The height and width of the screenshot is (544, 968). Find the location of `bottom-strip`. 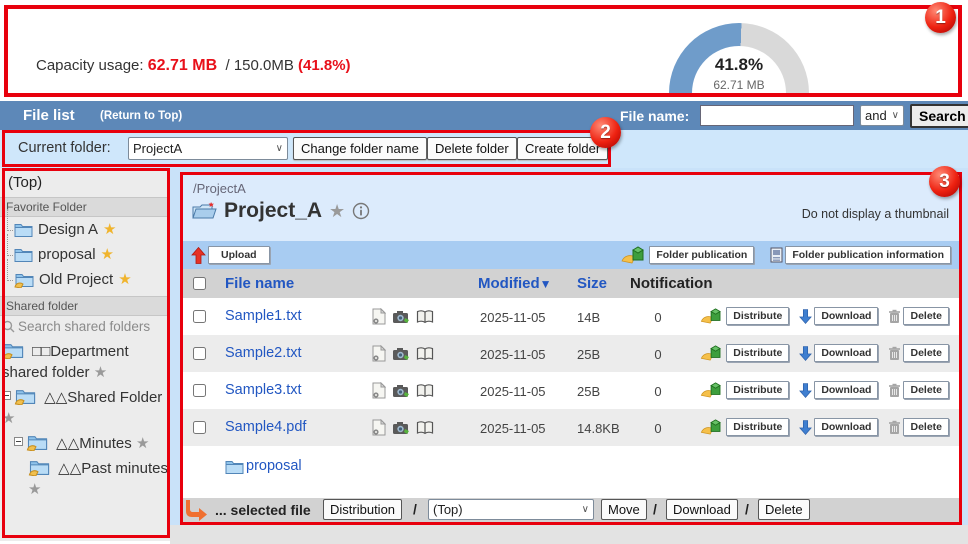

bottom-strip is located at coordinates (569, 534).